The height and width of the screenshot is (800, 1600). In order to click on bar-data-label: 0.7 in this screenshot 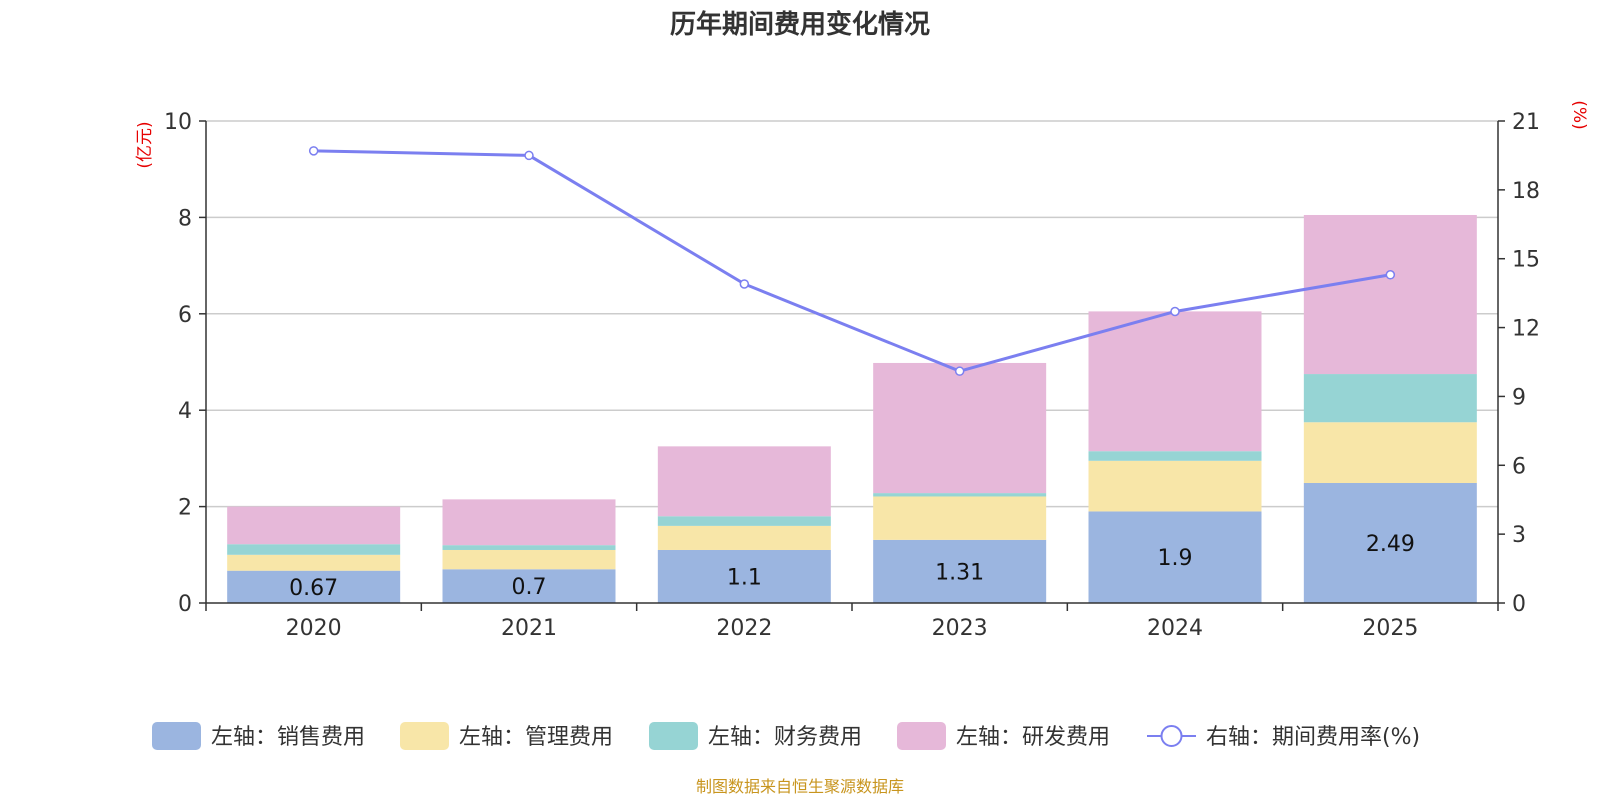, I will do `click(529, 587)`.